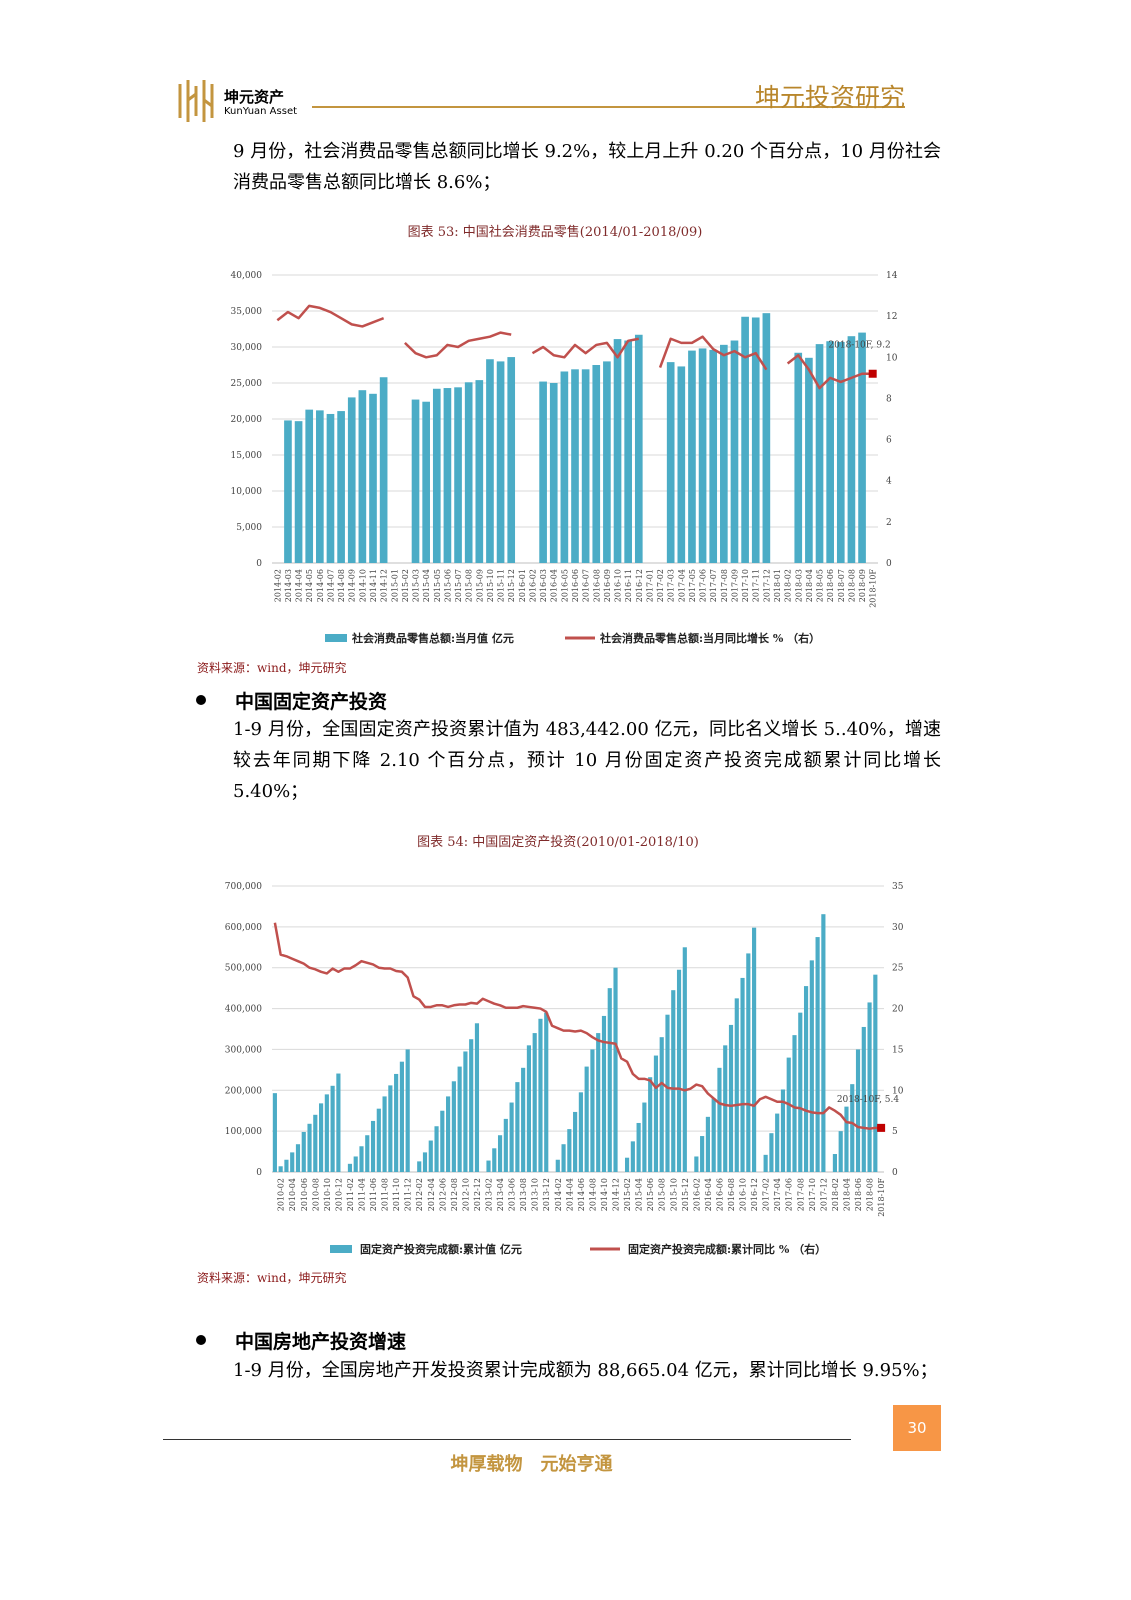 This screenshot has width=1131, height=1600. What do you see at coordinates (243, 1050) in the screenshot?
I see `y-tick-label: 300,000` at bounding box center [243, 1050].